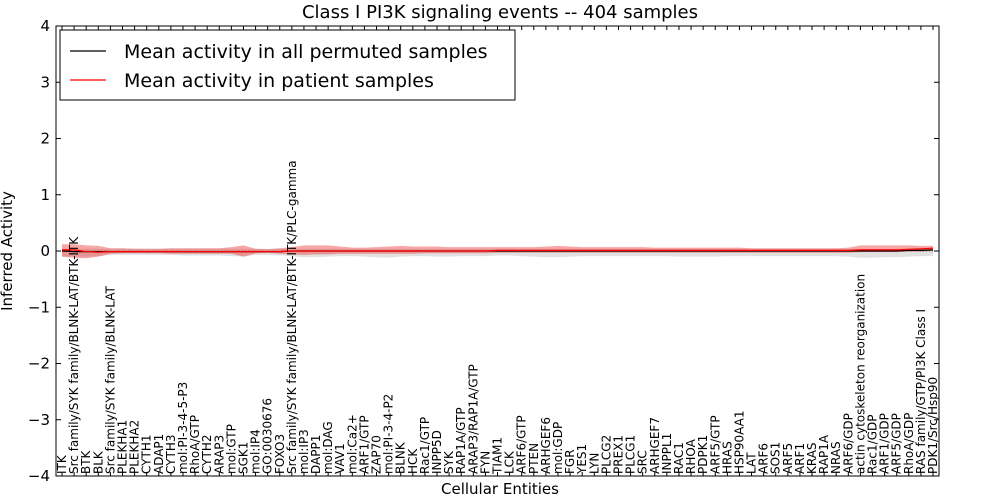 The image size is (1000, 500). I want to click on x-tick-label: DAPP1, so click(316, 454).